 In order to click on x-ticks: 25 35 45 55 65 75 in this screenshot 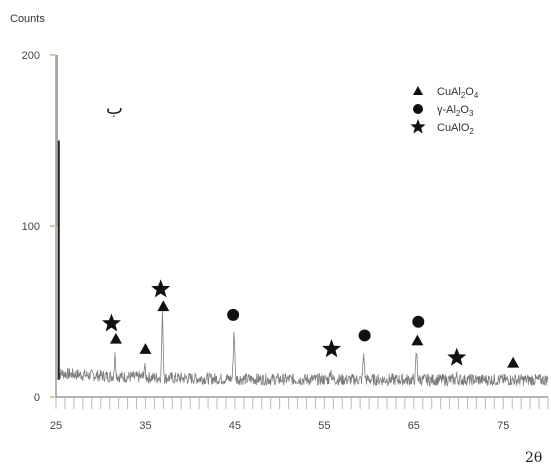, I will do `click(299, 414)`.